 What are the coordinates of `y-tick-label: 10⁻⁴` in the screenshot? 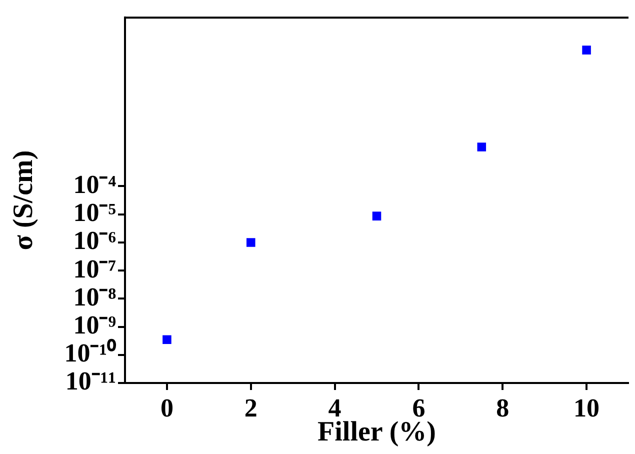 It's located at (94, 184).